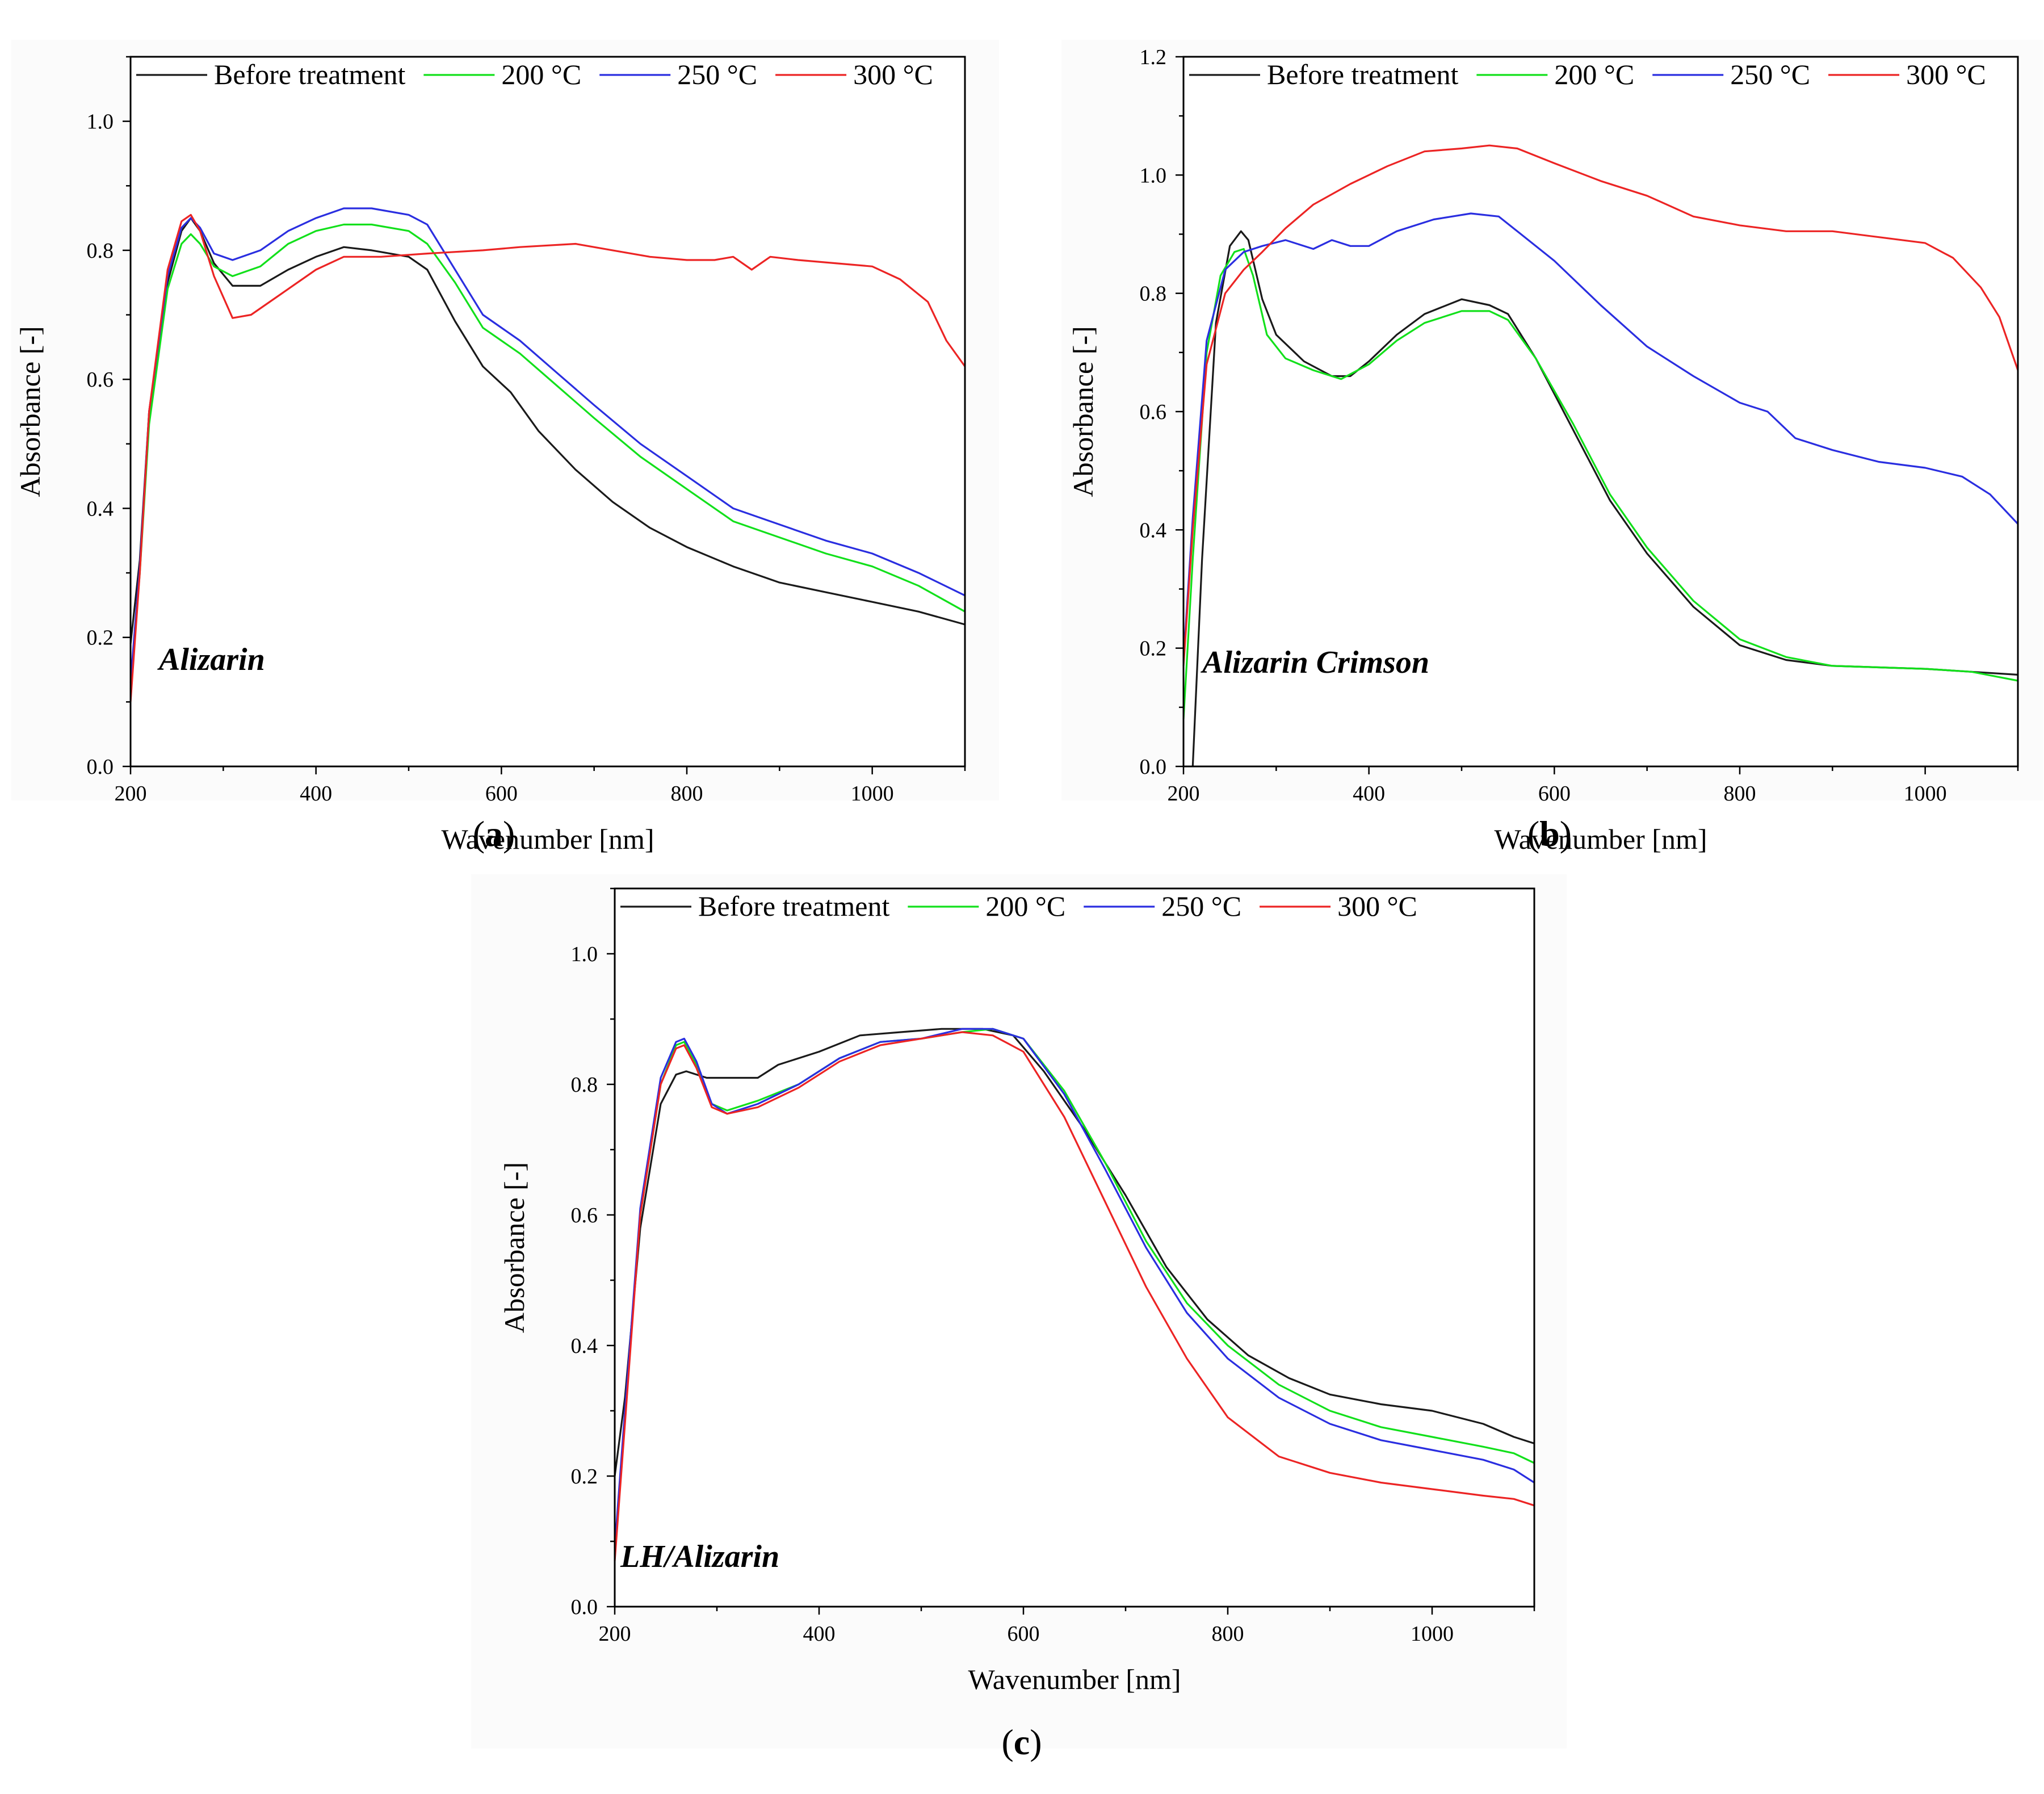 This screenshot has width=2044, height=1794. What do you see at coordinates (1154, 57) in the screenshot?
I see `y-tick-label: 1.2` at bounding box center [1154, 57].